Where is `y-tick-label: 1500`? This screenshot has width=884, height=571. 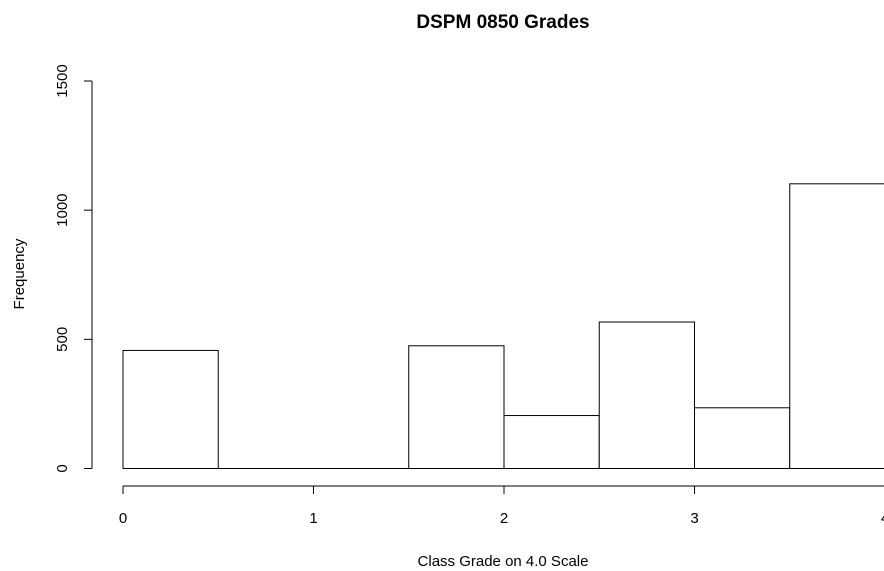 y-tick-label: 1500 is located at coordinates (62, 80).